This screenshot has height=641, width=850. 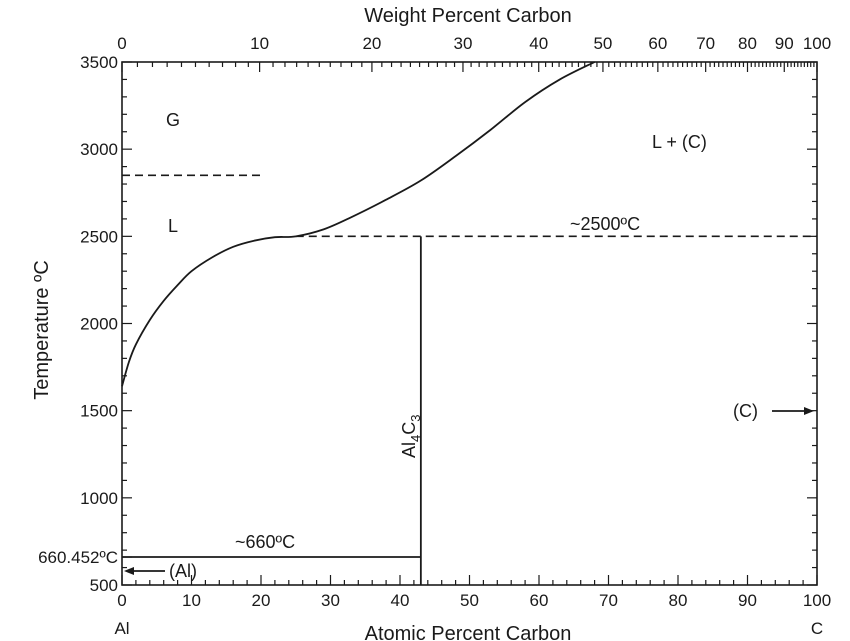 What do you see at coordinates (474, 43) in the screenshot?
I see `top-axis-tick-labels: 0 10 20 30 40 50 60 70 80 90 100` at bounding box center [474, 43].